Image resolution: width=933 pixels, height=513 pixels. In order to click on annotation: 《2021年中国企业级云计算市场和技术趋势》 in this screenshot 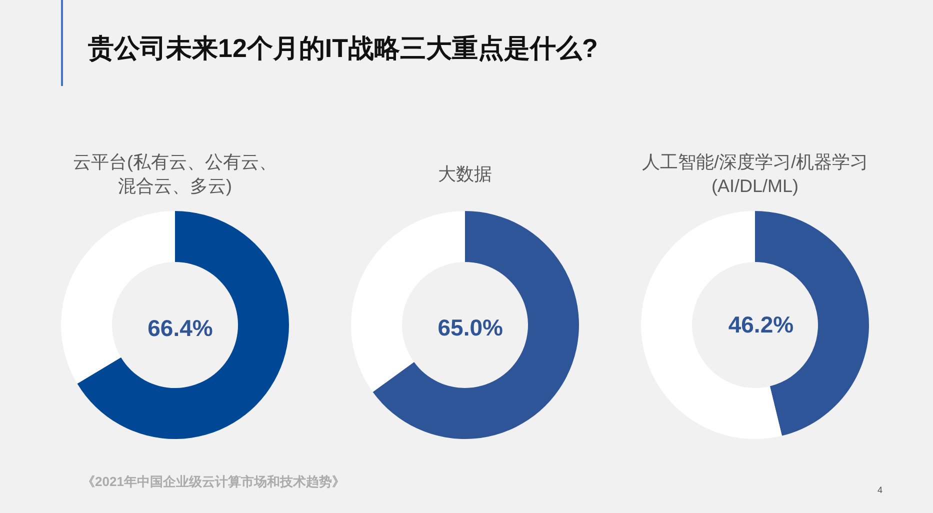, I will do `click(213, 481)`.